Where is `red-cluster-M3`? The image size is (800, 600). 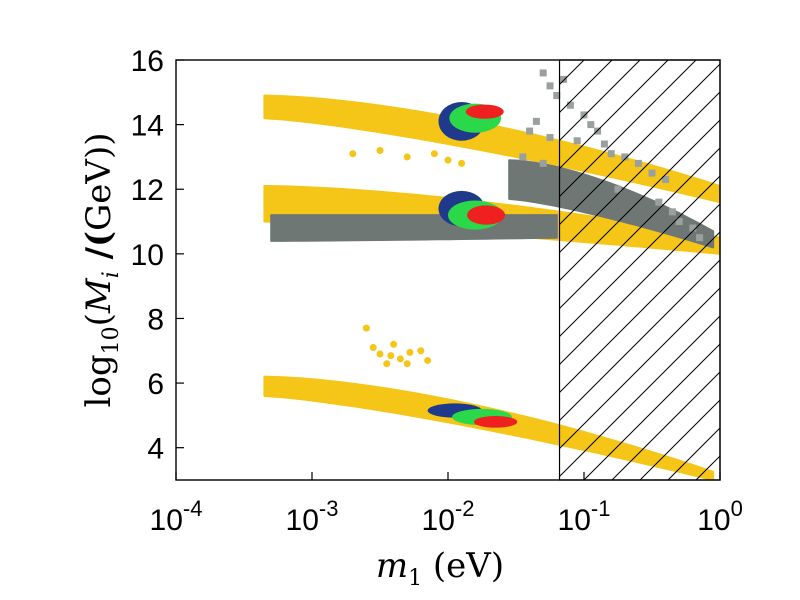 red-cluster-M3 is located at coordinates (484, 111).